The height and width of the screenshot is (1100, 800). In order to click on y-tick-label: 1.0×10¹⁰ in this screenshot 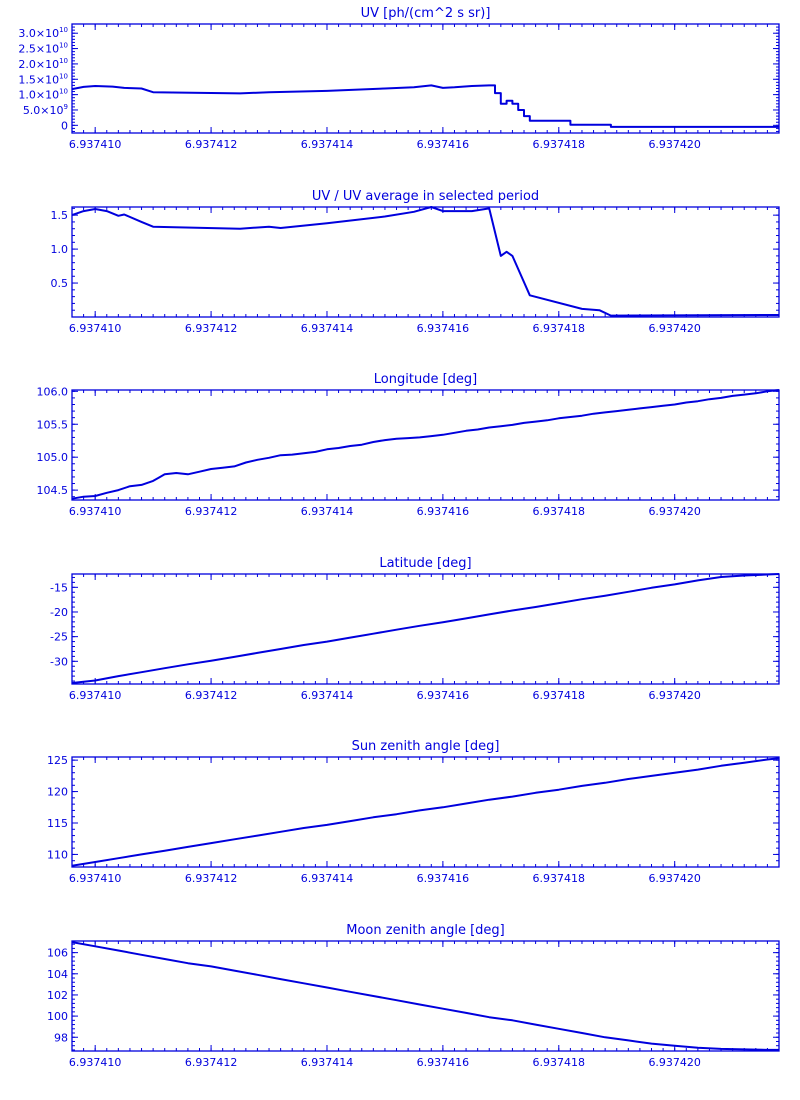, I will do `click(43, 95)`.